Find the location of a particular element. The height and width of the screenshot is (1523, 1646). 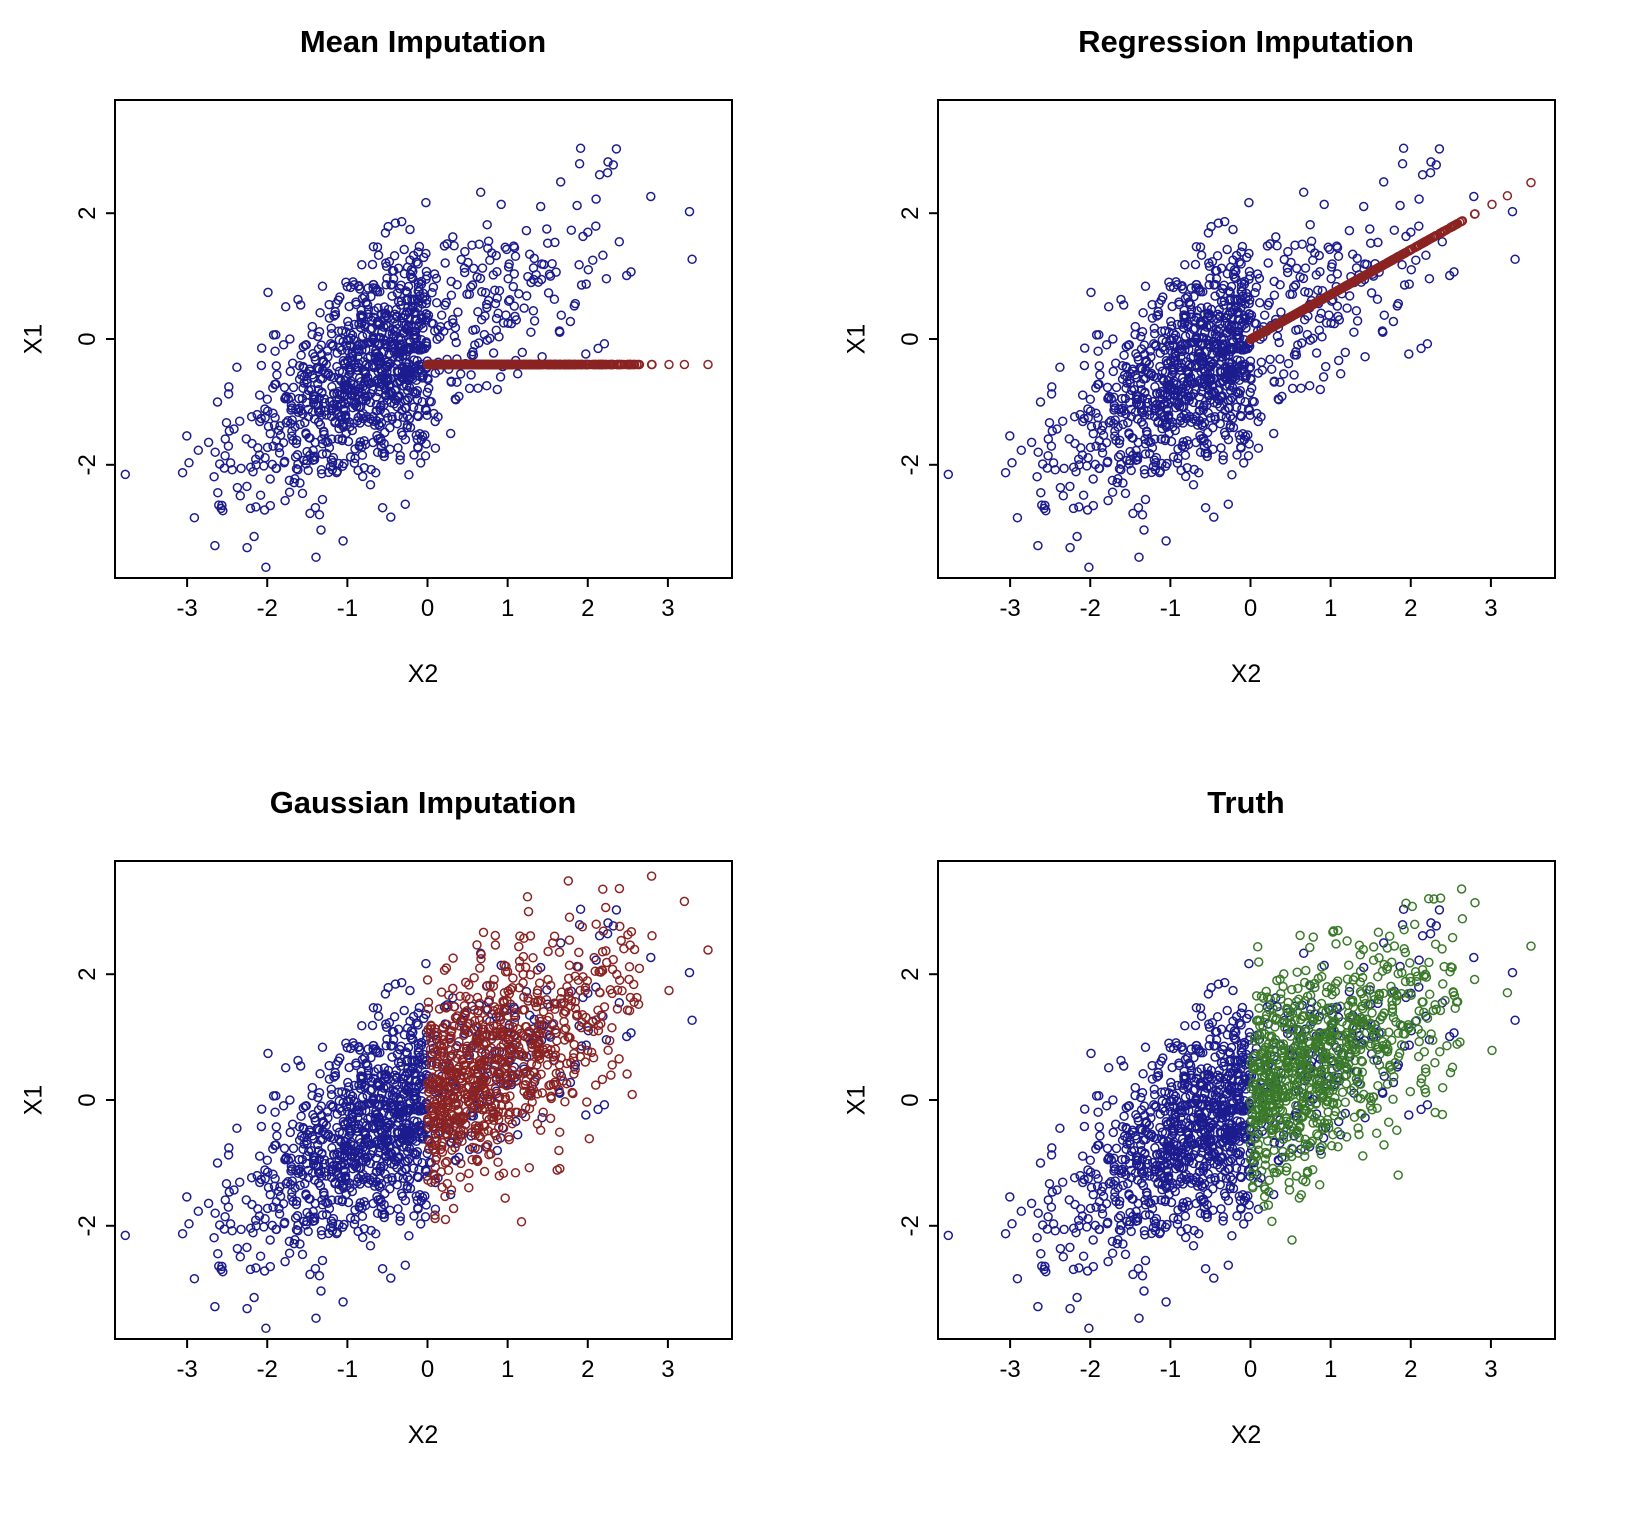

chart-title: Mean Imputation is located at coordinates (423, 41).